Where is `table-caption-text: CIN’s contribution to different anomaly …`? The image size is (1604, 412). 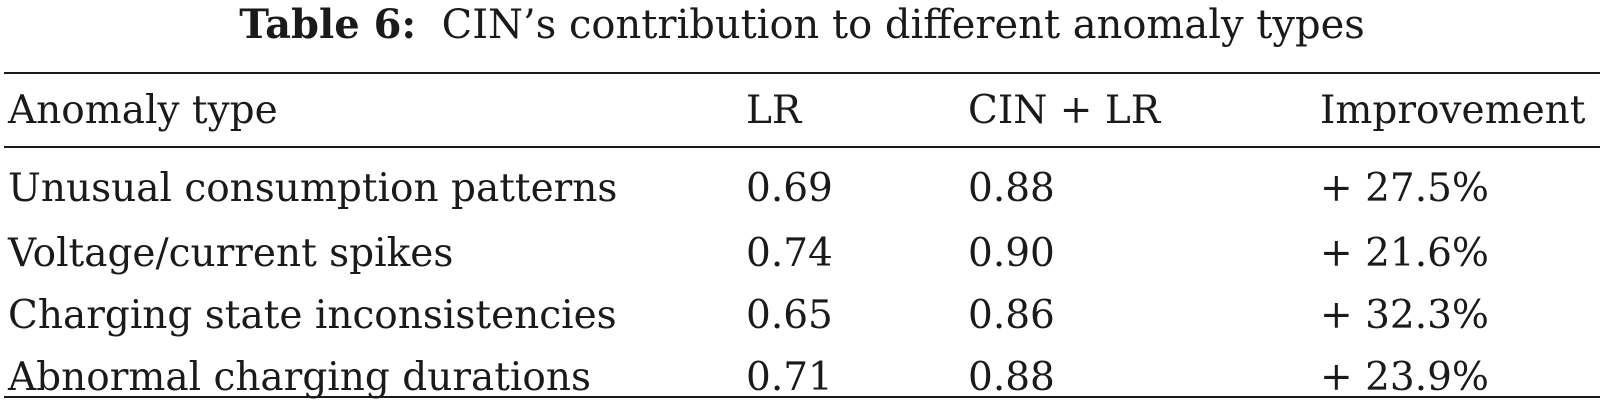 table-caption-text: CIN’s contribution to different anomaly … is located at coordinates (903, 25).